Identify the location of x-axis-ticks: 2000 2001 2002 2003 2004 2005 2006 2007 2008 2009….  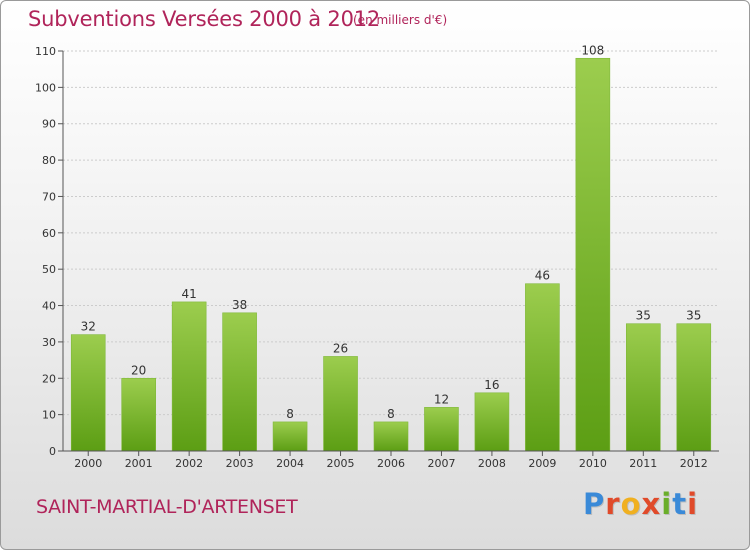
(391, 460).